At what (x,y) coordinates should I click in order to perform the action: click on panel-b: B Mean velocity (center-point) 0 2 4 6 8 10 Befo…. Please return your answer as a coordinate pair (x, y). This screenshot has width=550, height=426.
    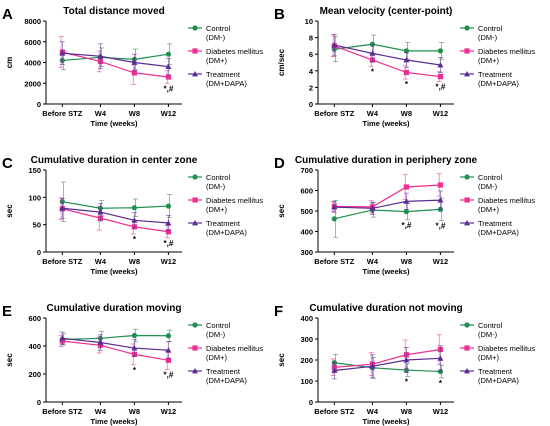
    Looking at the image, I should click on (404, 67).